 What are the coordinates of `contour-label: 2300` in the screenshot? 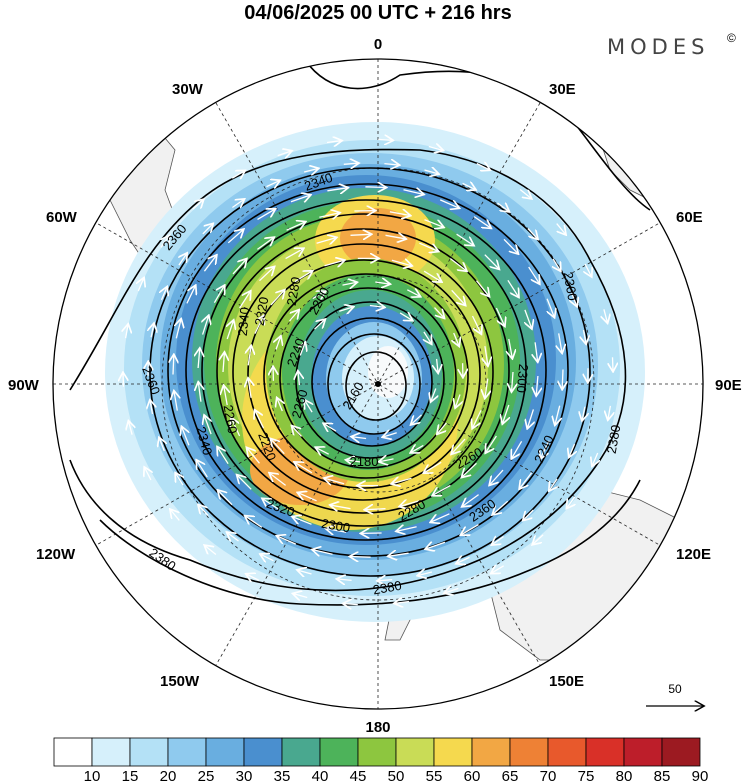 It's located at (335, 526).